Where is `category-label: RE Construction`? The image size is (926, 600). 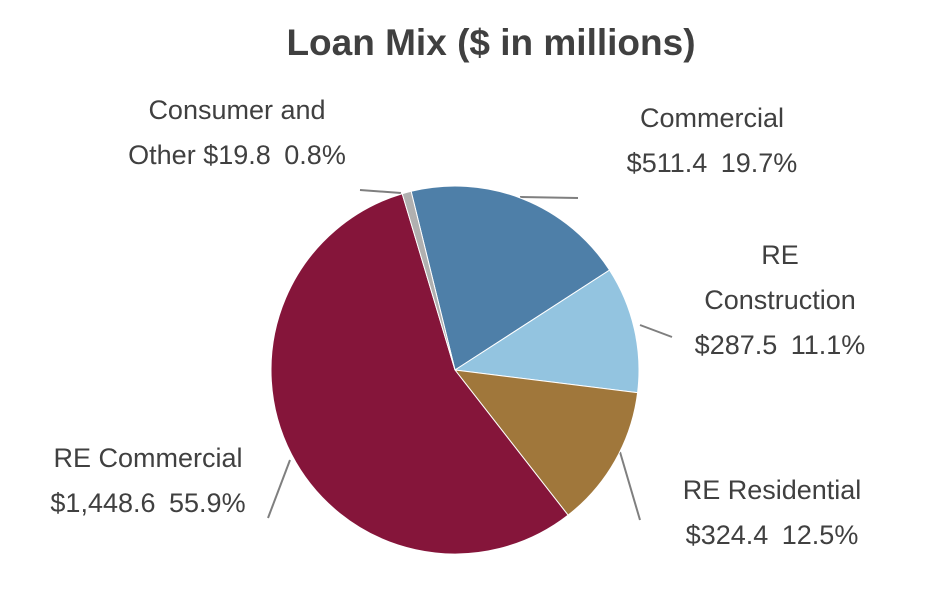
category-label: RE Construction is located at coordinates (780, 277).